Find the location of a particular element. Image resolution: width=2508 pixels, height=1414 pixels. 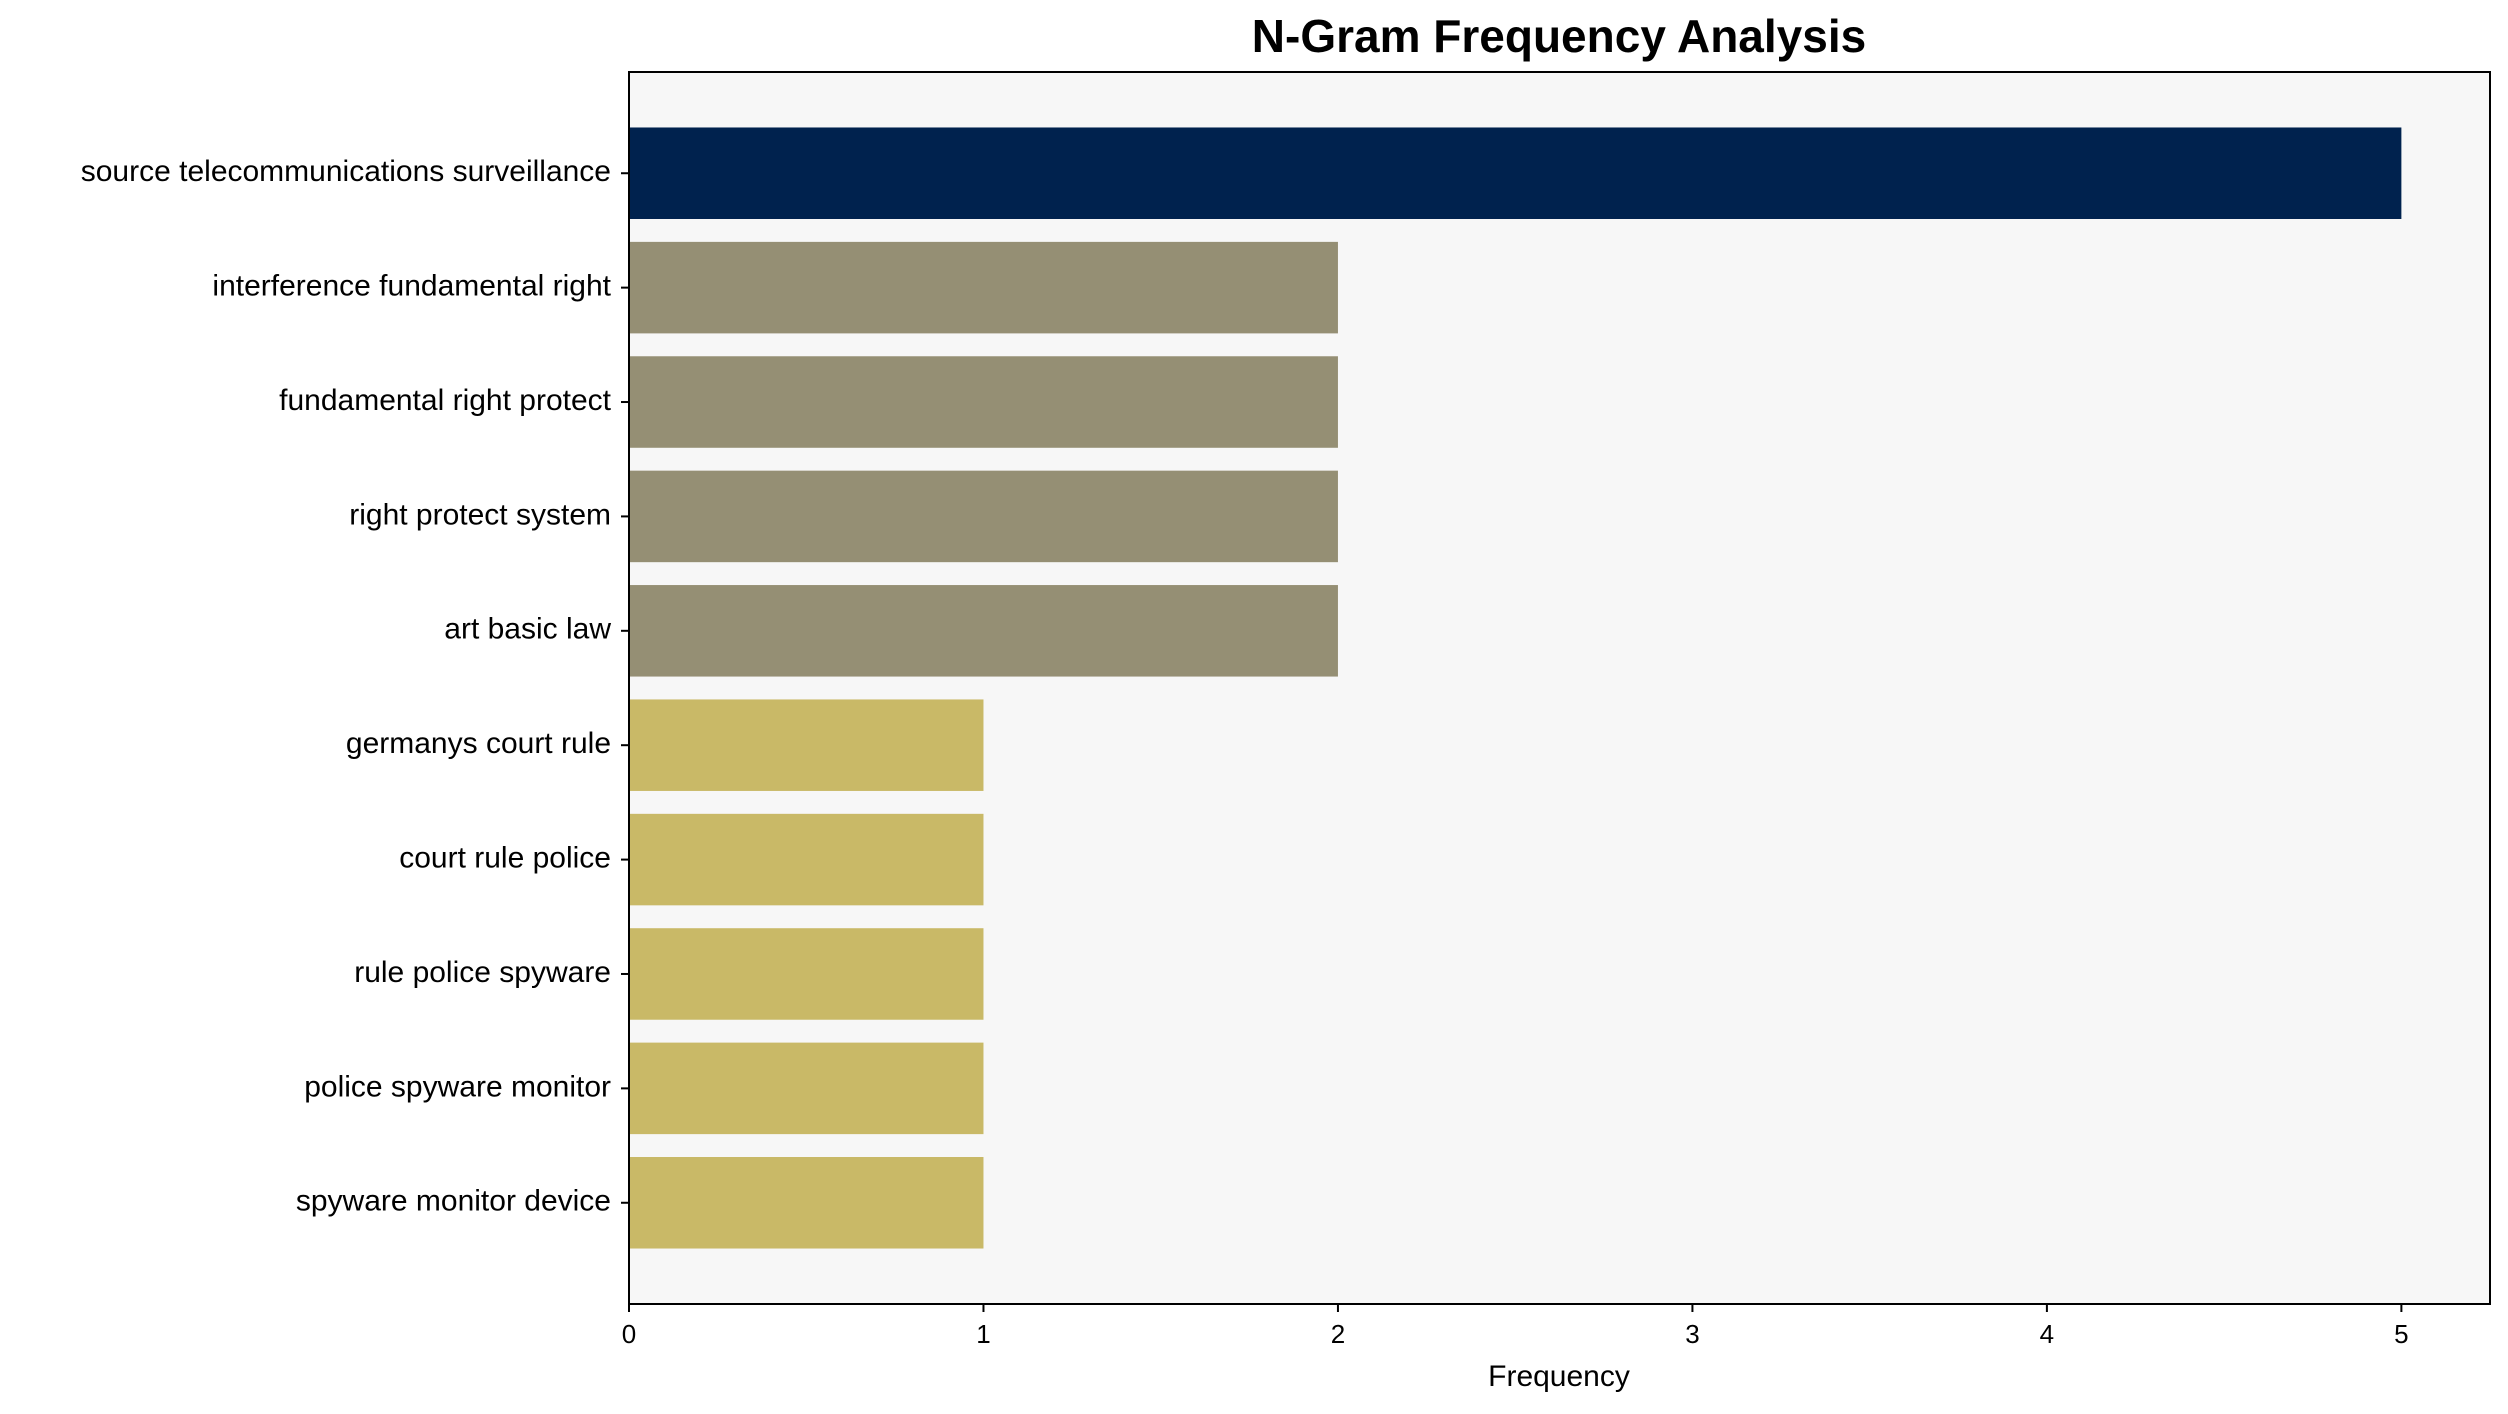

x-tick-label: 2 is located at coordinates (1338, 1334).